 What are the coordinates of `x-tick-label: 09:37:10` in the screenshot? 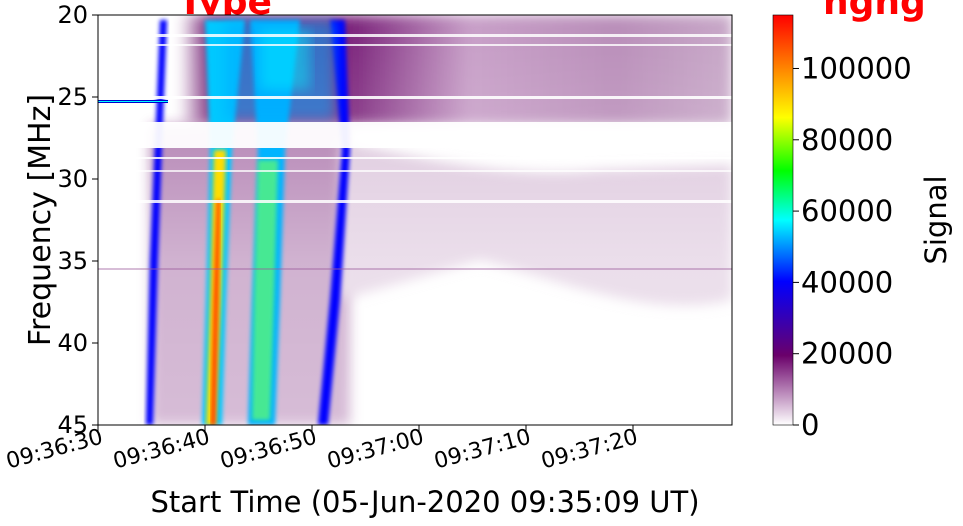 It's located at (483, 450).